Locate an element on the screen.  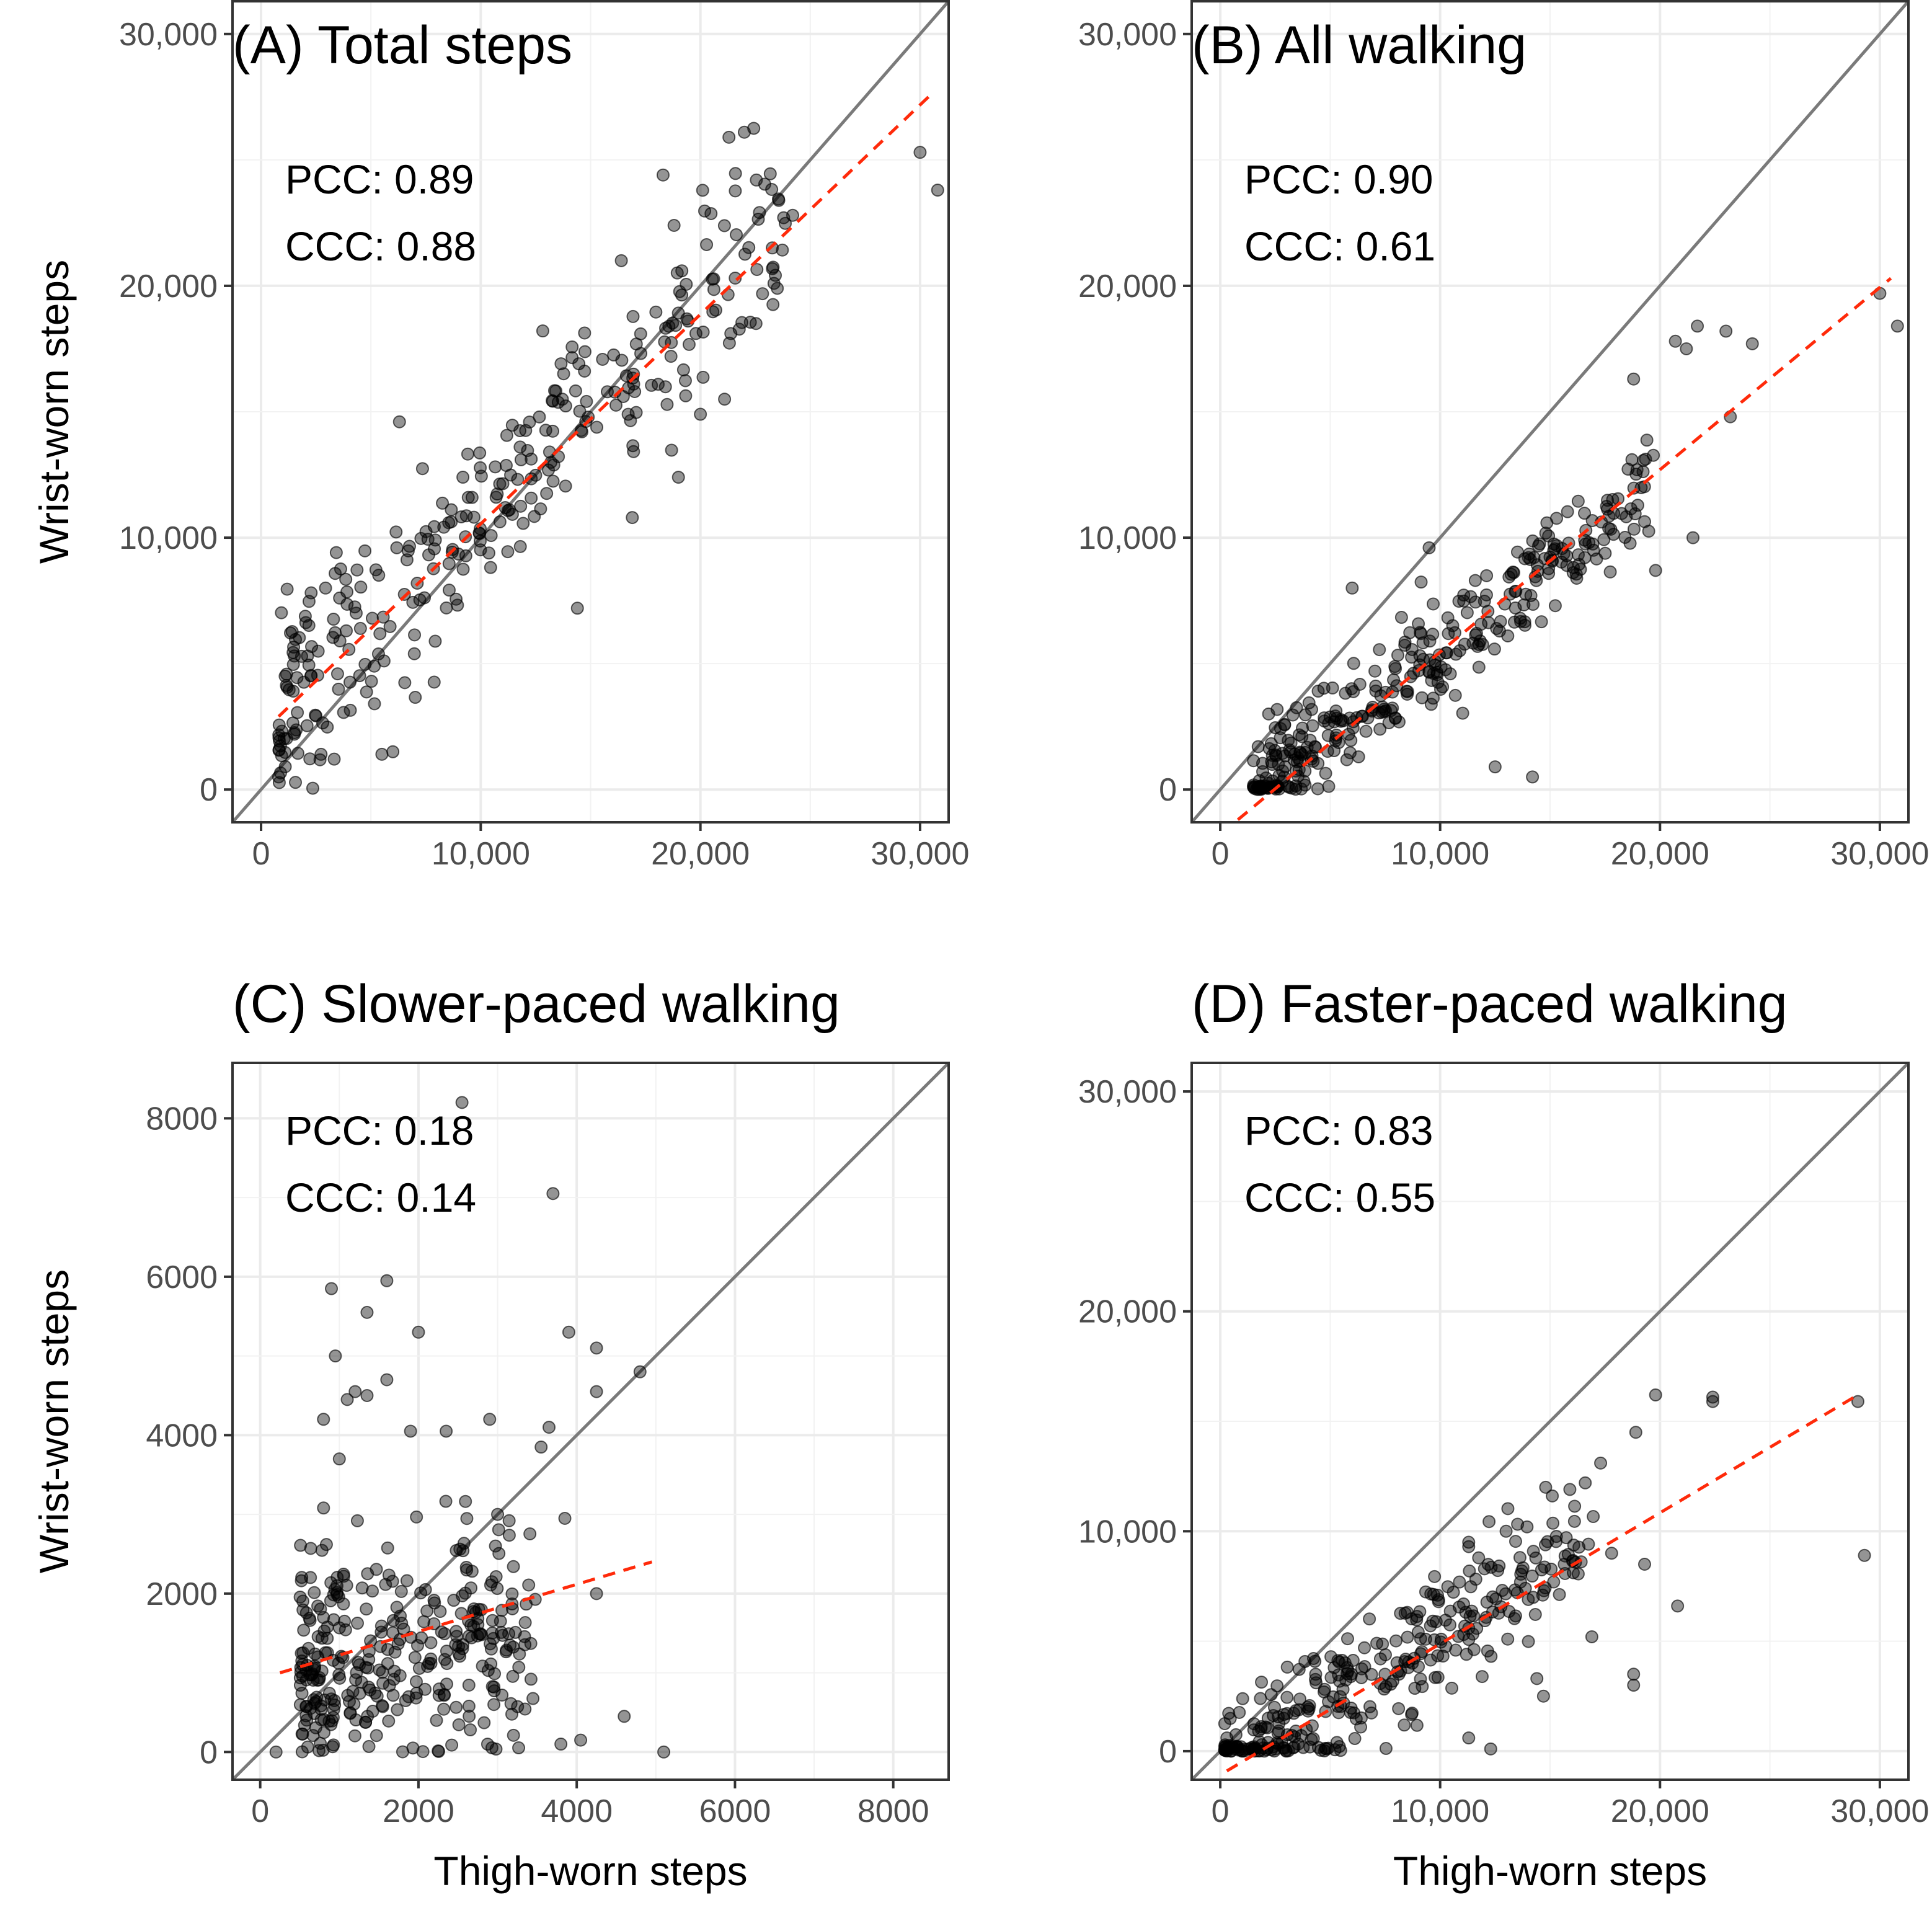
ccc-annotation: CCC: 0.14 is located at coordinates (380, 1197).